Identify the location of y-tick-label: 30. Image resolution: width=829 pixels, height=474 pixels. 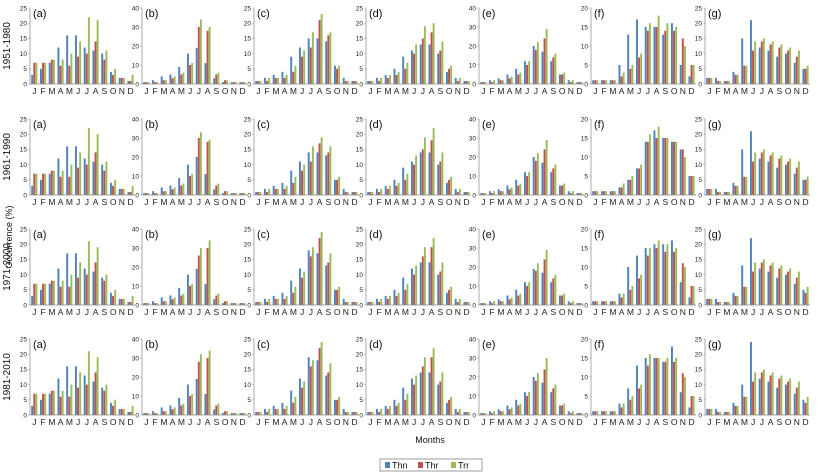
(136, 248).